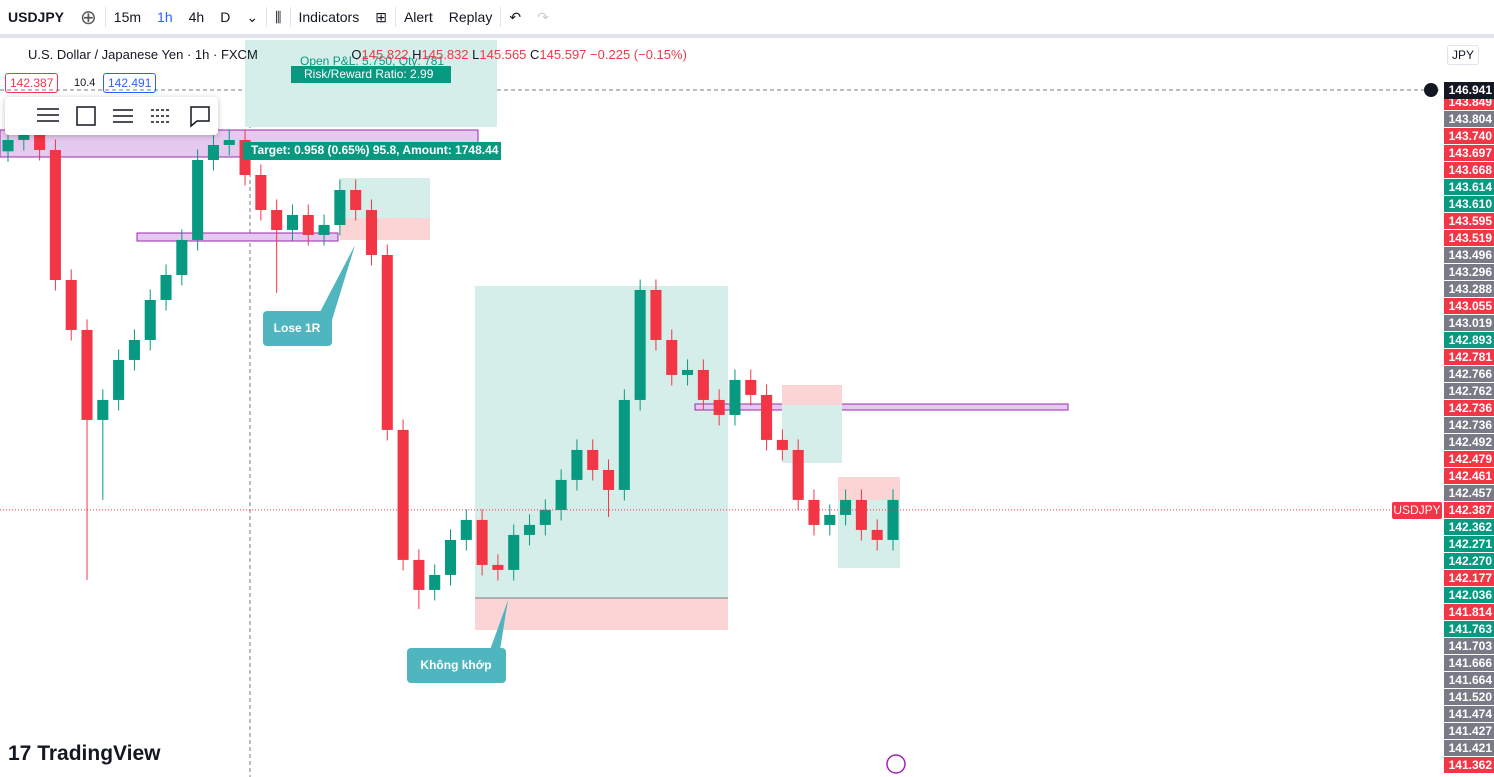 Image resolution: width=1494 pixels, height=777 pixels. What do you see at coordinates (196, 17) in the screenshot?
I see `interval: 4h` at bounding box center [196, 17].